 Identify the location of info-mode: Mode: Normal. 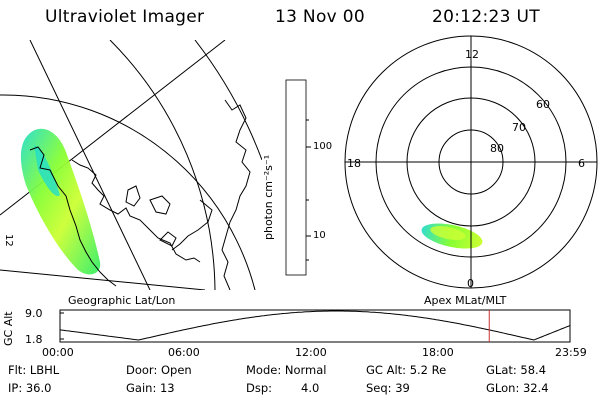
(286, 370).